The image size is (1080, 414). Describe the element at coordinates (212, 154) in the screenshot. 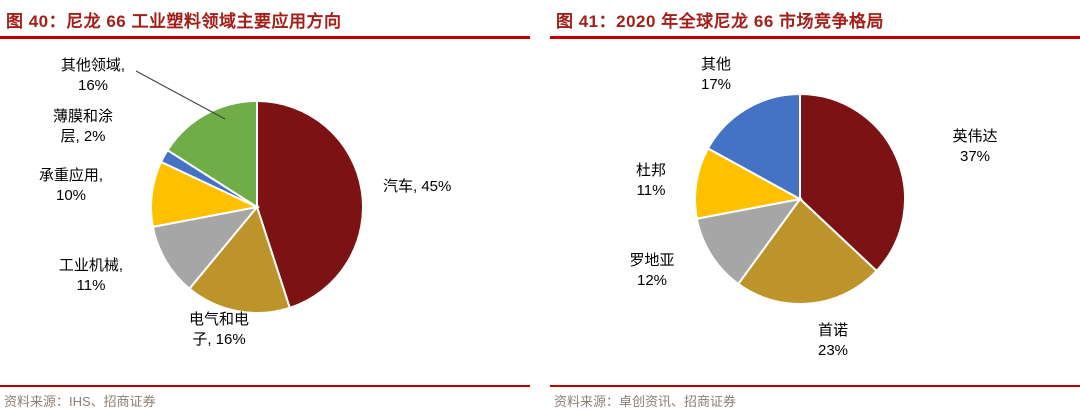

I see `pie-slice-其他领域` at that location.